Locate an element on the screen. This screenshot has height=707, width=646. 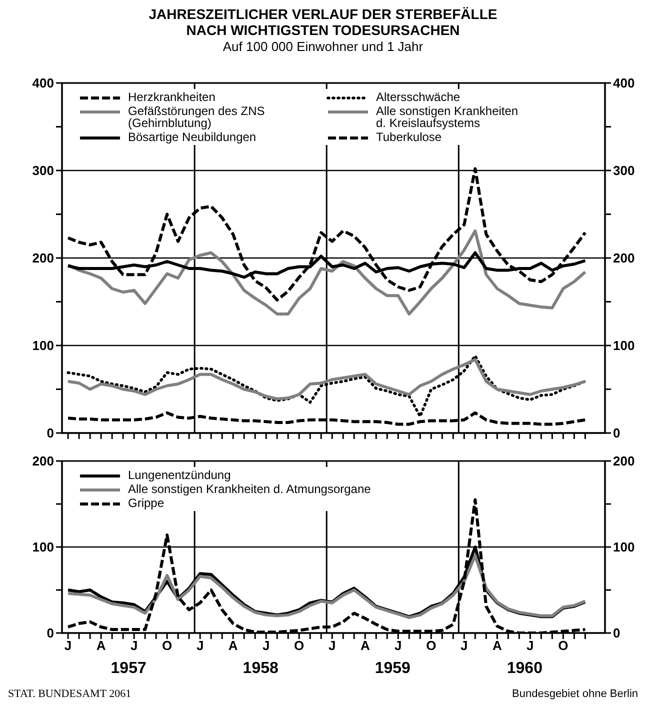
legend-label: Bösartige Neubildungen is located at coordinates (192, 137).